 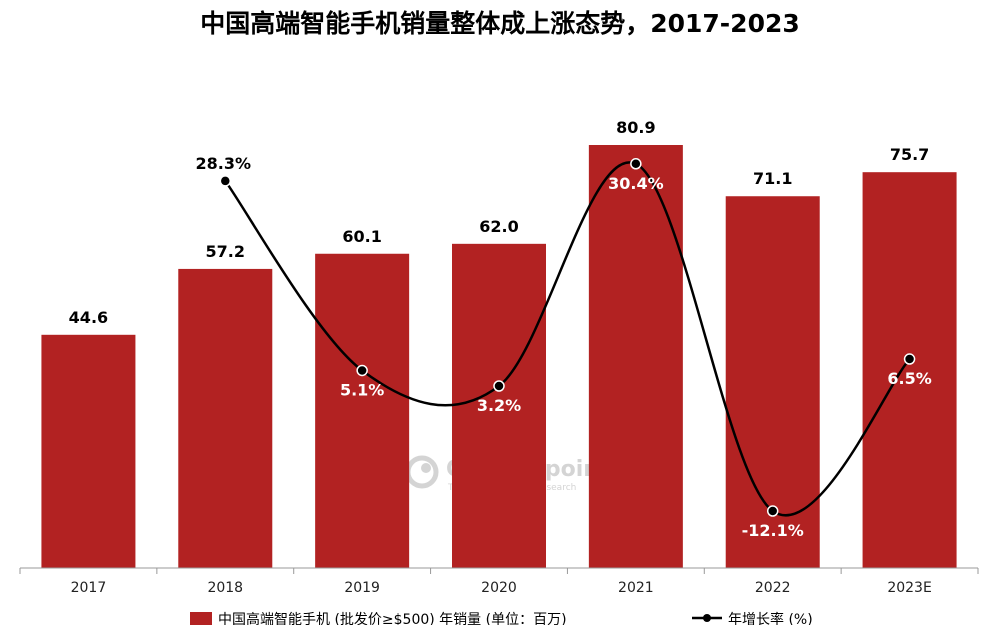 What do you see at coordinates (773, 530) in the screenshot?
I see `growth-label-2022: -12.1%` at bounding box center [773, 530].